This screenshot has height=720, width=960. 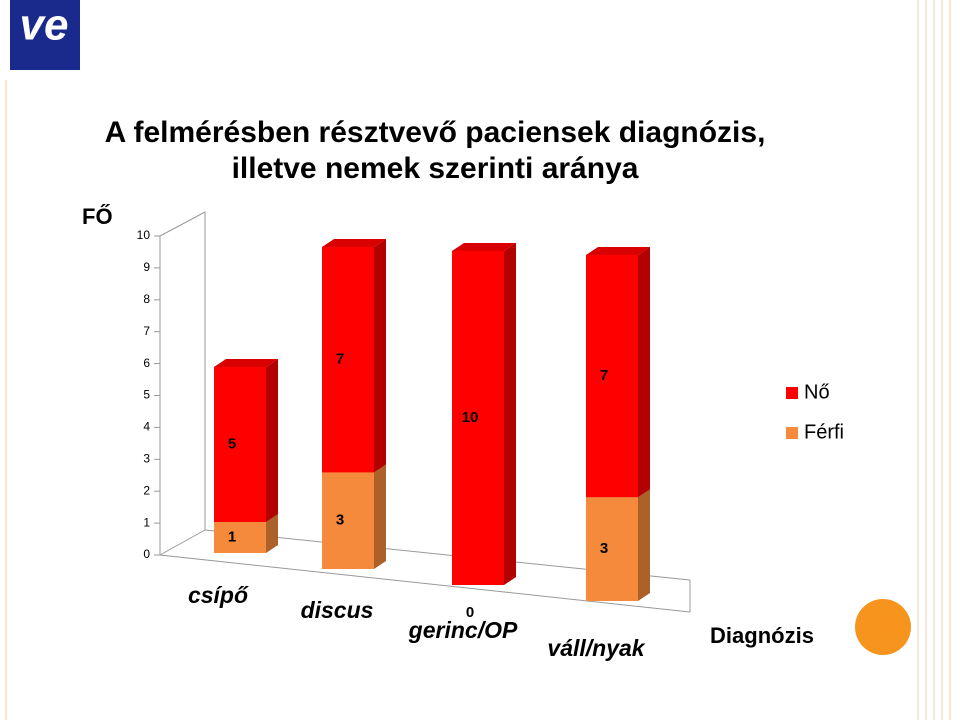 What do you see at coordinates (146, 522) in the screenshot?
I see `y-tick-label: 1` at bounding box center [146, 522].